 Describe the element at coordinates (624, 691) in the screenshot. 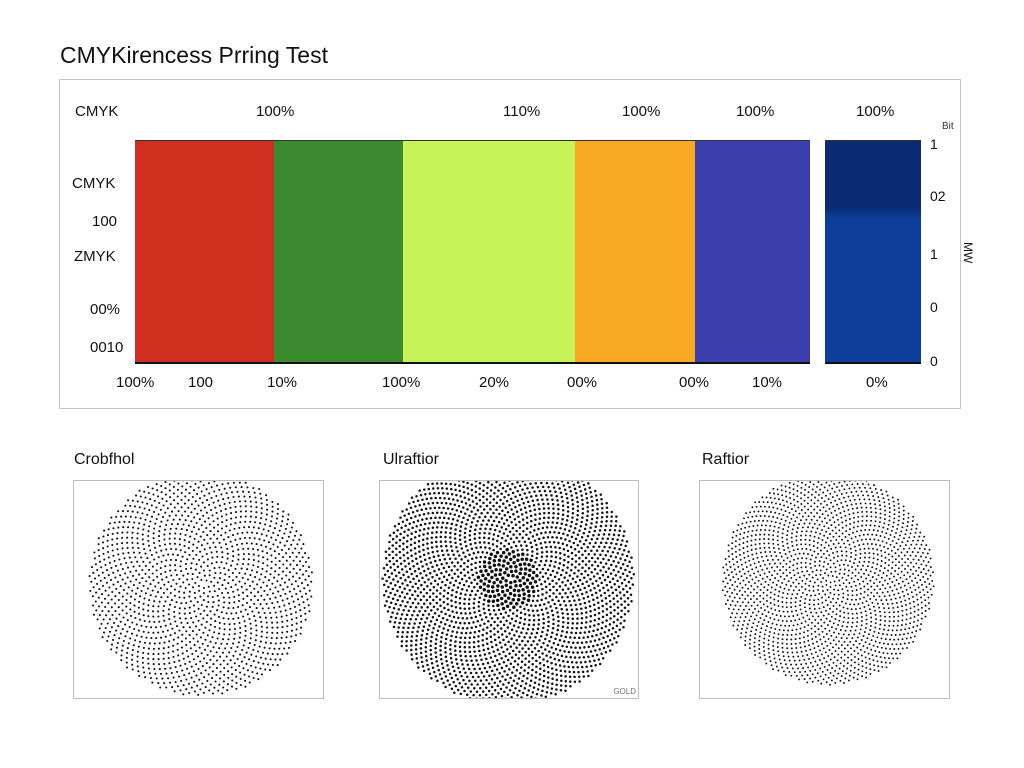

I see `pattern-note: GOLD` at that location.